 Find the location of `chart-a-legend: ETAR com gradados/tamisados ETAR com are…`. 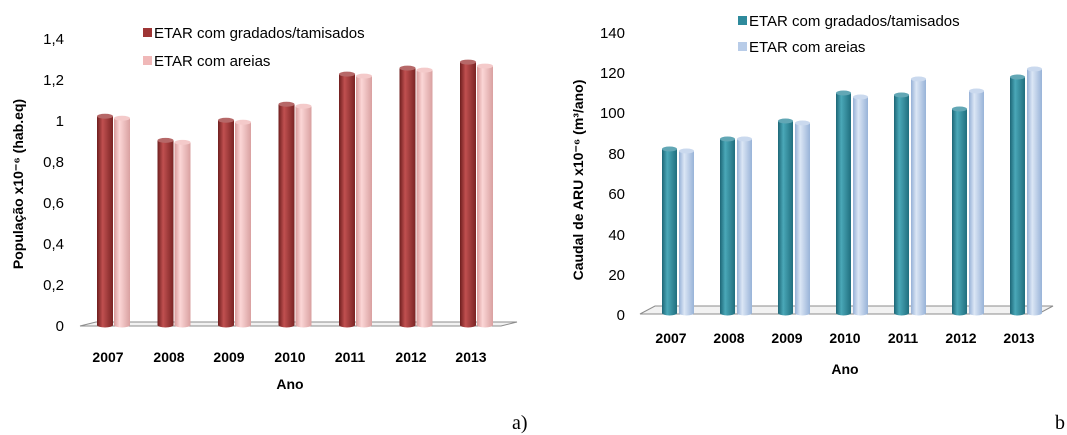

chart-a-legend: ETAR com gradados/tamisados ETAR com are… is located at coordinates (254, 47).